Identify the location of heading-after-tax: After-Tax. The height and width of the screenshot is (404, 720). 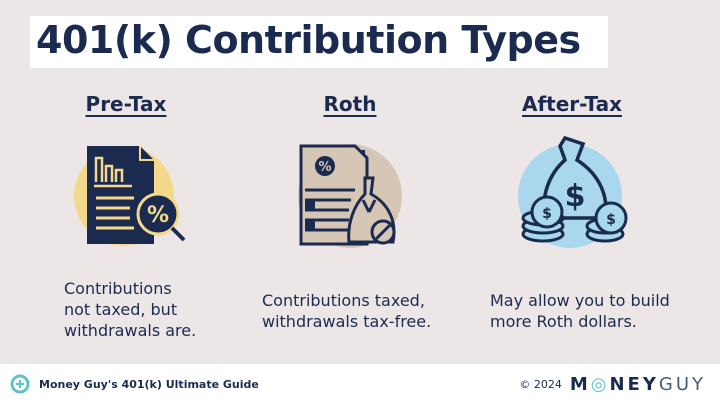
(572, 104).